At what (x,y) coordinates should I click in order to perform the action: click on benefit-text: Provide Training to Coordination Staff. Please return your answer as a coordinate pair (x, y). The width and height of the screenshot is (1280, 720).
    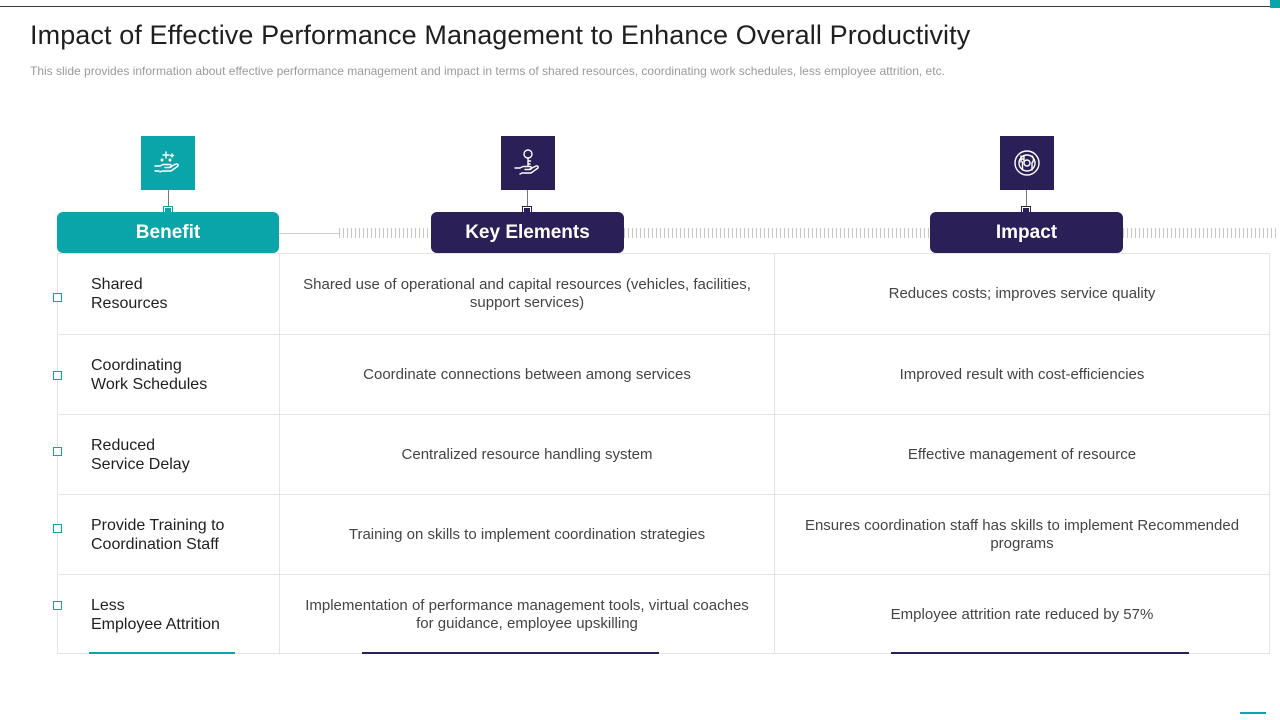
    Looking at the image, I should click on (158, 534).